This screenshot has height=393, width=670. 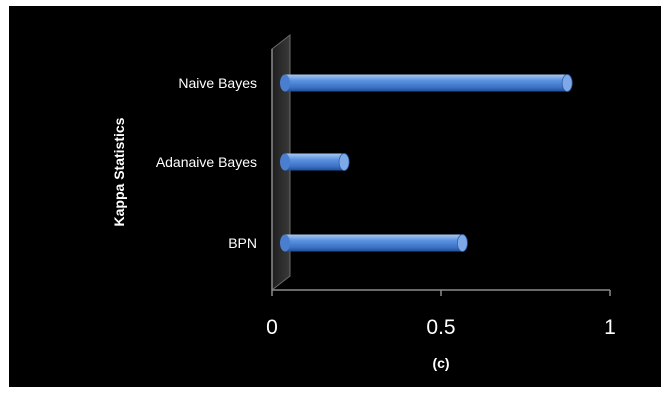 What do you see at coordinates (610, 327) in the screenshot?
I see `x-tick-label: 1` at bounding box center [610, 327].